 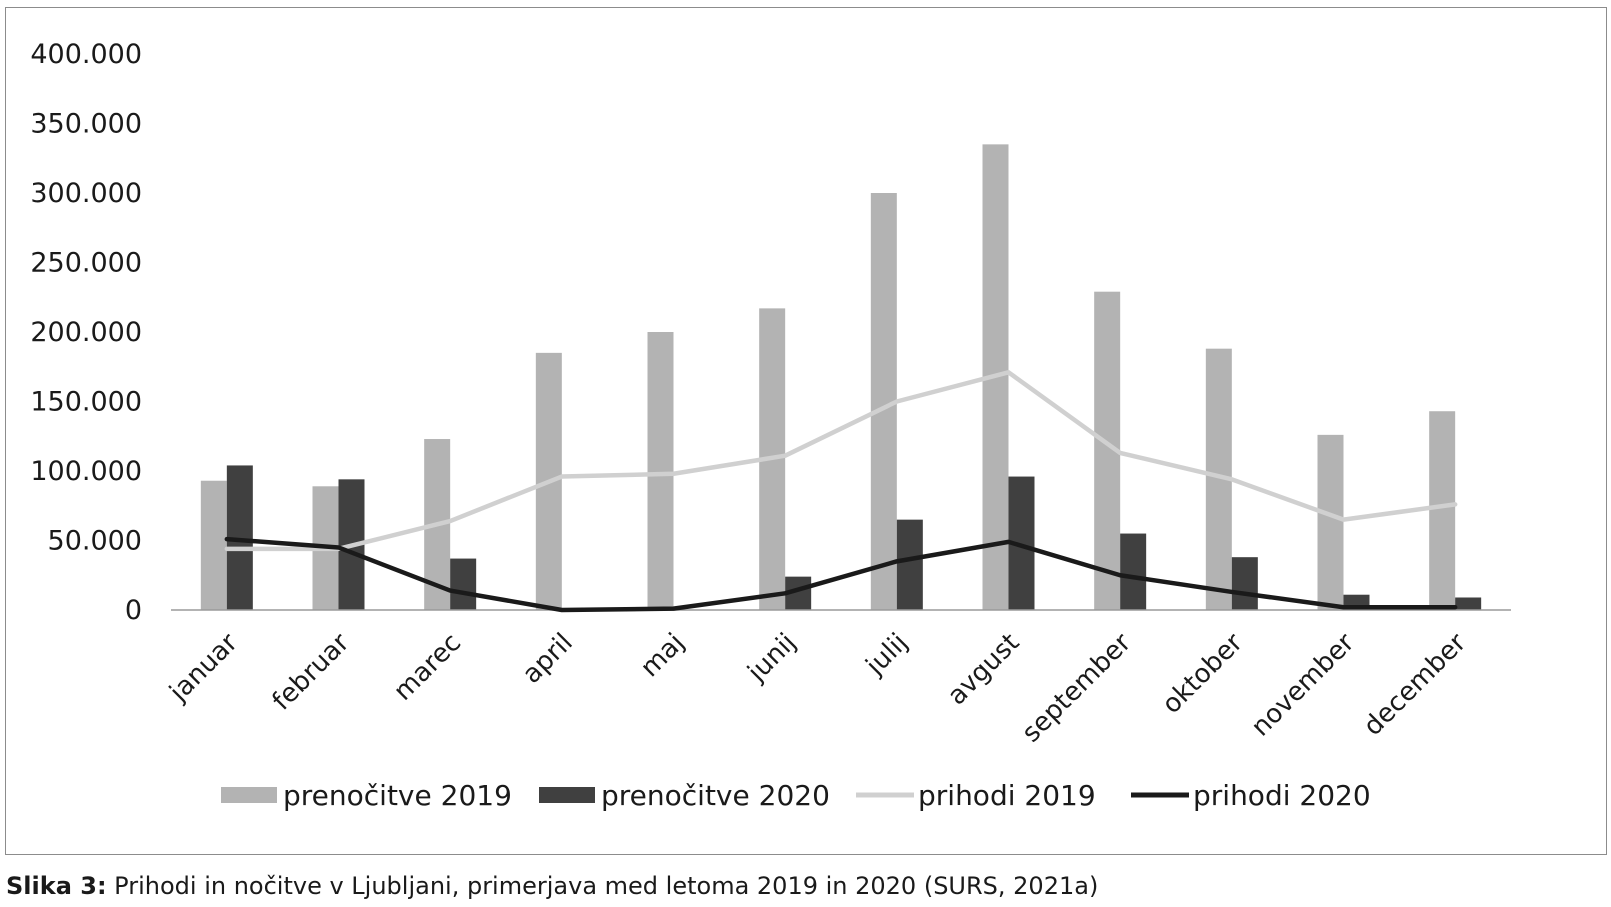 What do you see at coordinates (1203, 674) in the screenshot?
I see `x-tick-label: oktober` at bounding box center [1203, 674].